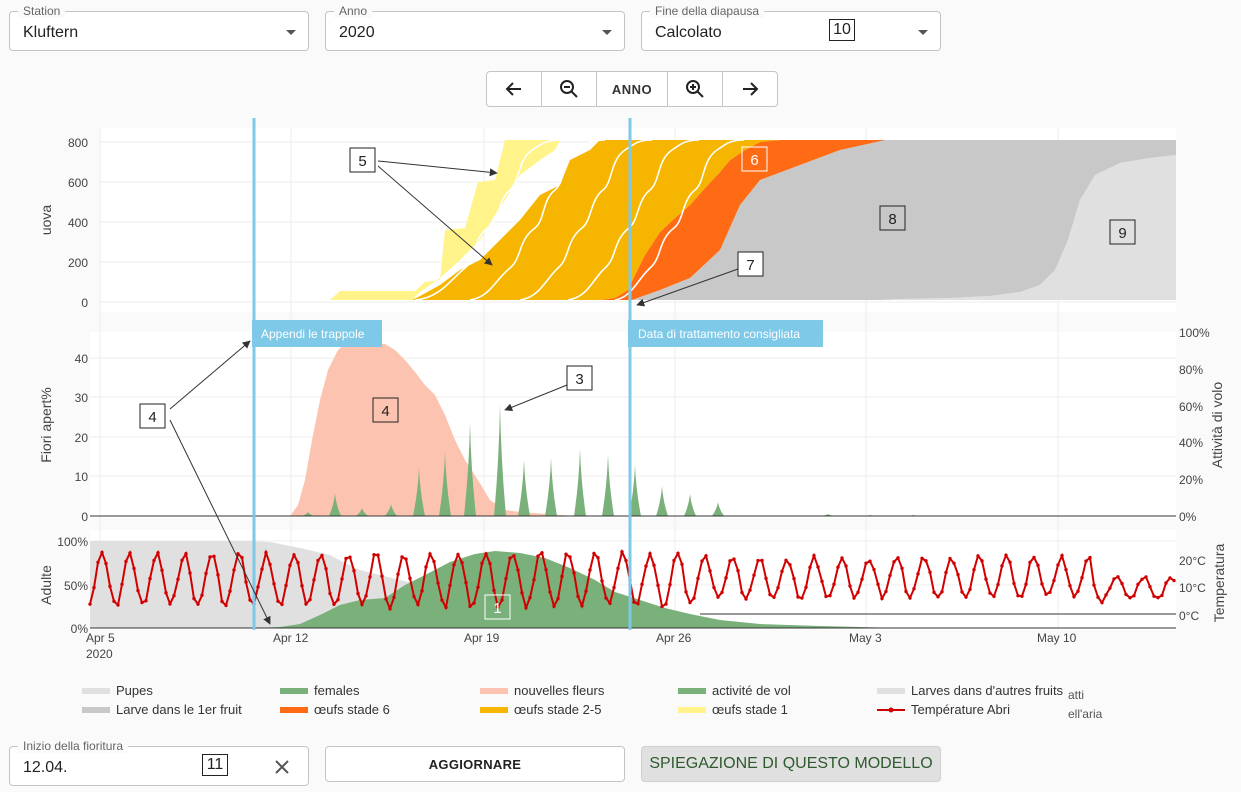 The width and height of the screenshot is (1241, 792). Describe the element at coordinates (1122, 232) in the screenshot. I see `marker-9: 9` at that location.